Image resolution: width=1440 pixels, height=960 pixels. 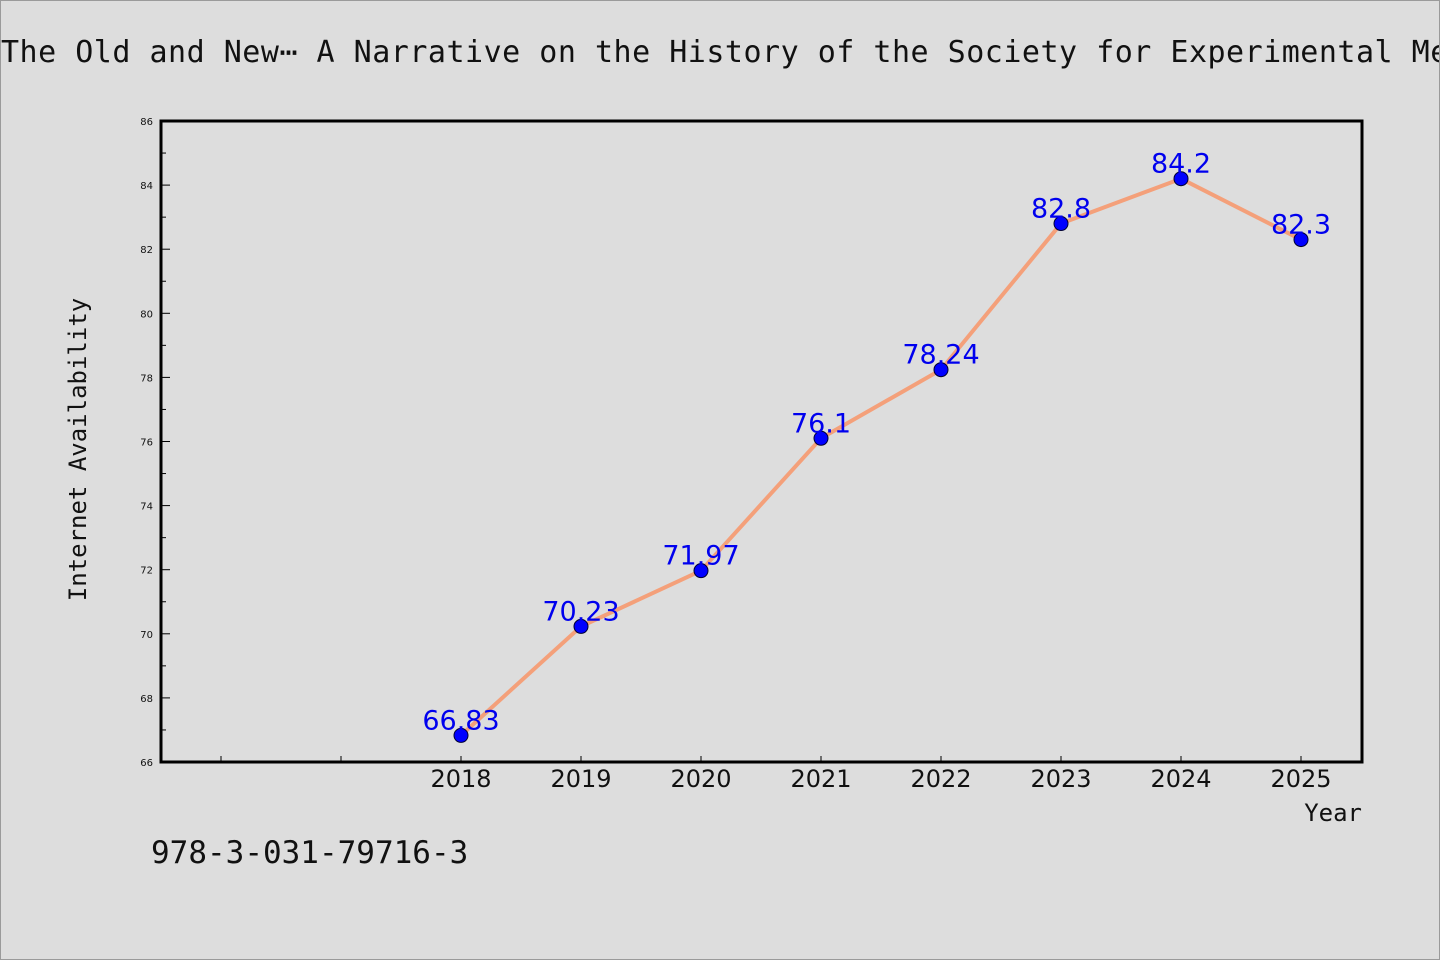 What do you see at coordinates (460, 720) in the screenshot?
I see `data-label: 66.83` at bounding box center [460, 720].